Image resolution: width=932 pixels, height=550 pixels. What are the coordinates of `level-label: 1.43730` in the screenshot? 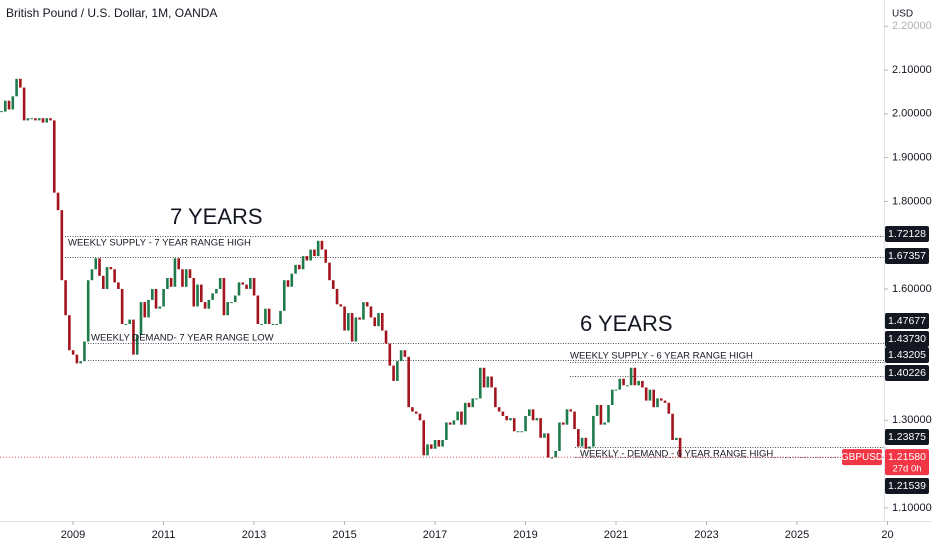 It's located at (907, 339).